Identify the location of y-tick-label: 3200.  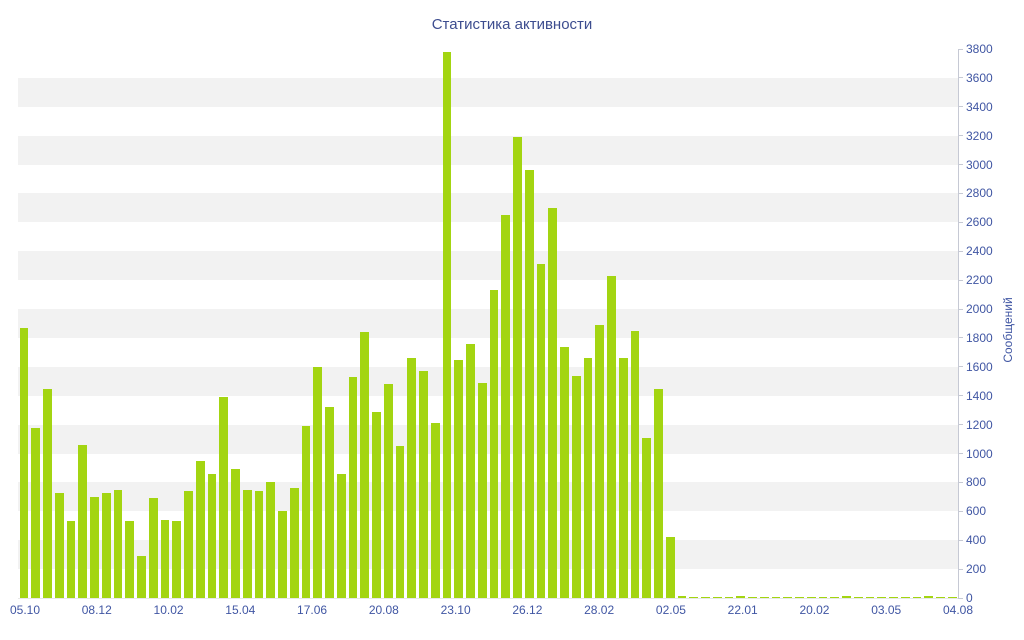
(979, 135).